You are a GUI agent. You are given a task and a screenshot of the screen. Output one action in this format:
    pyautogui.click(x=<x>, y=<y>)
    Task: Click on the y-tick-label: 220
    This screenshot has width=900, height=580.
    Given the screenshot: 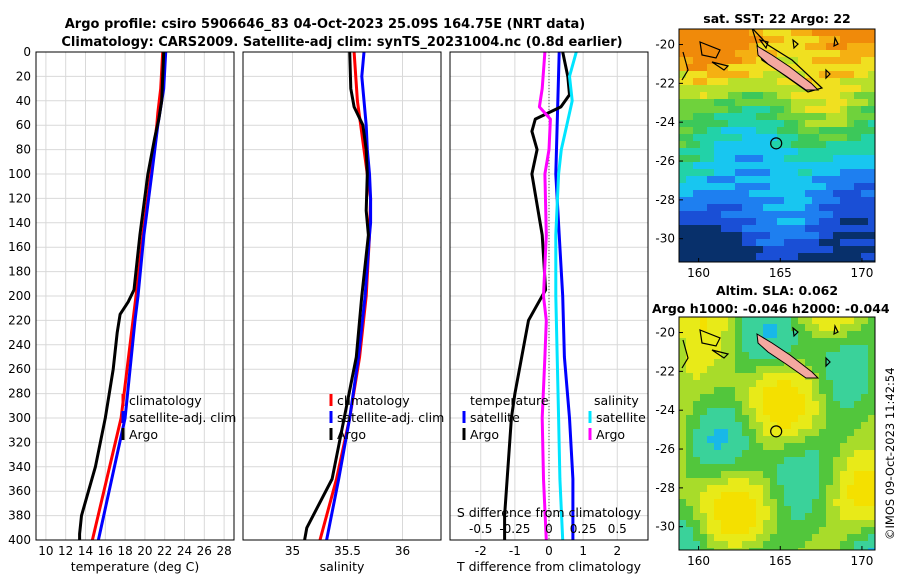 What is the action you would take?
    pyautogui.click(x=19, y=320)
    